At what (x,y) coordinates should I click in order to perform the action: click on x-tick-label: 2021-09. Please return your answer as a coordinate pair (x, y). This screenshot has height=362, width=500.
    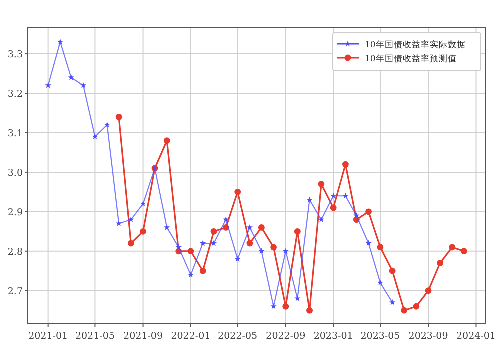
    Looking at the image, I should click on (144, 336).